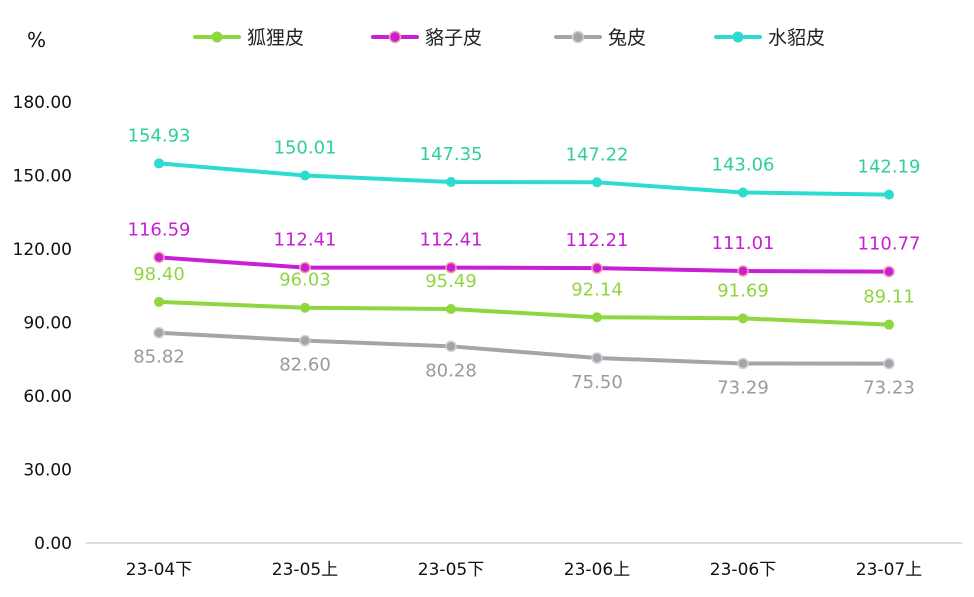  I want to click on x-tick-label: 23-06上, so click(597, 570).